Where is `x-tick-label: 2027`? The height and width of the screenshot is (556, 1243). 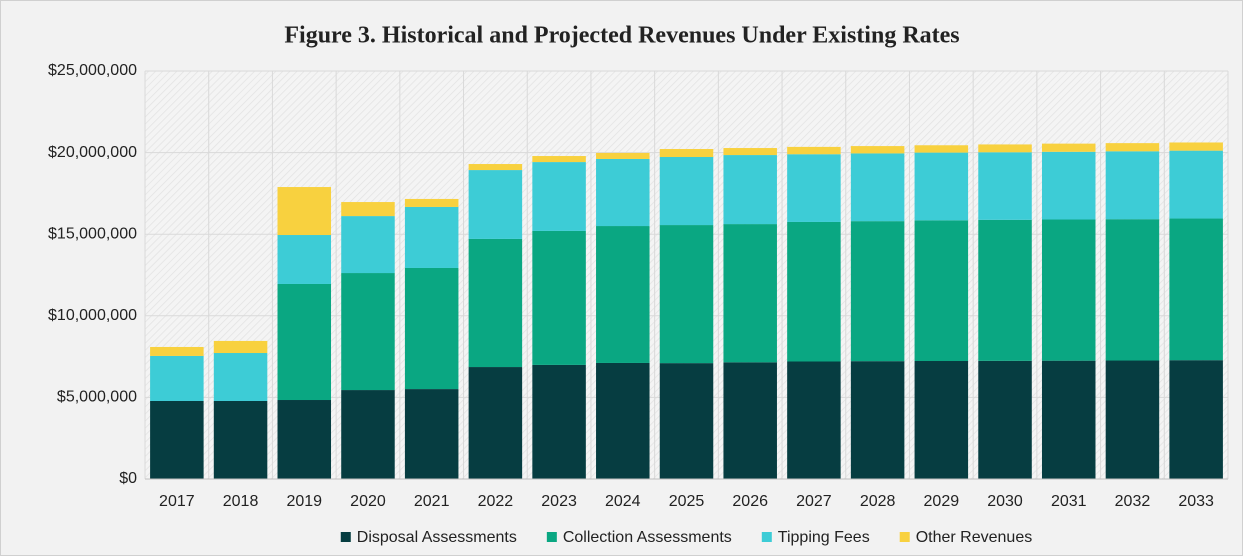
x-tick-label: 2027 is located at coordinates (814, 501).